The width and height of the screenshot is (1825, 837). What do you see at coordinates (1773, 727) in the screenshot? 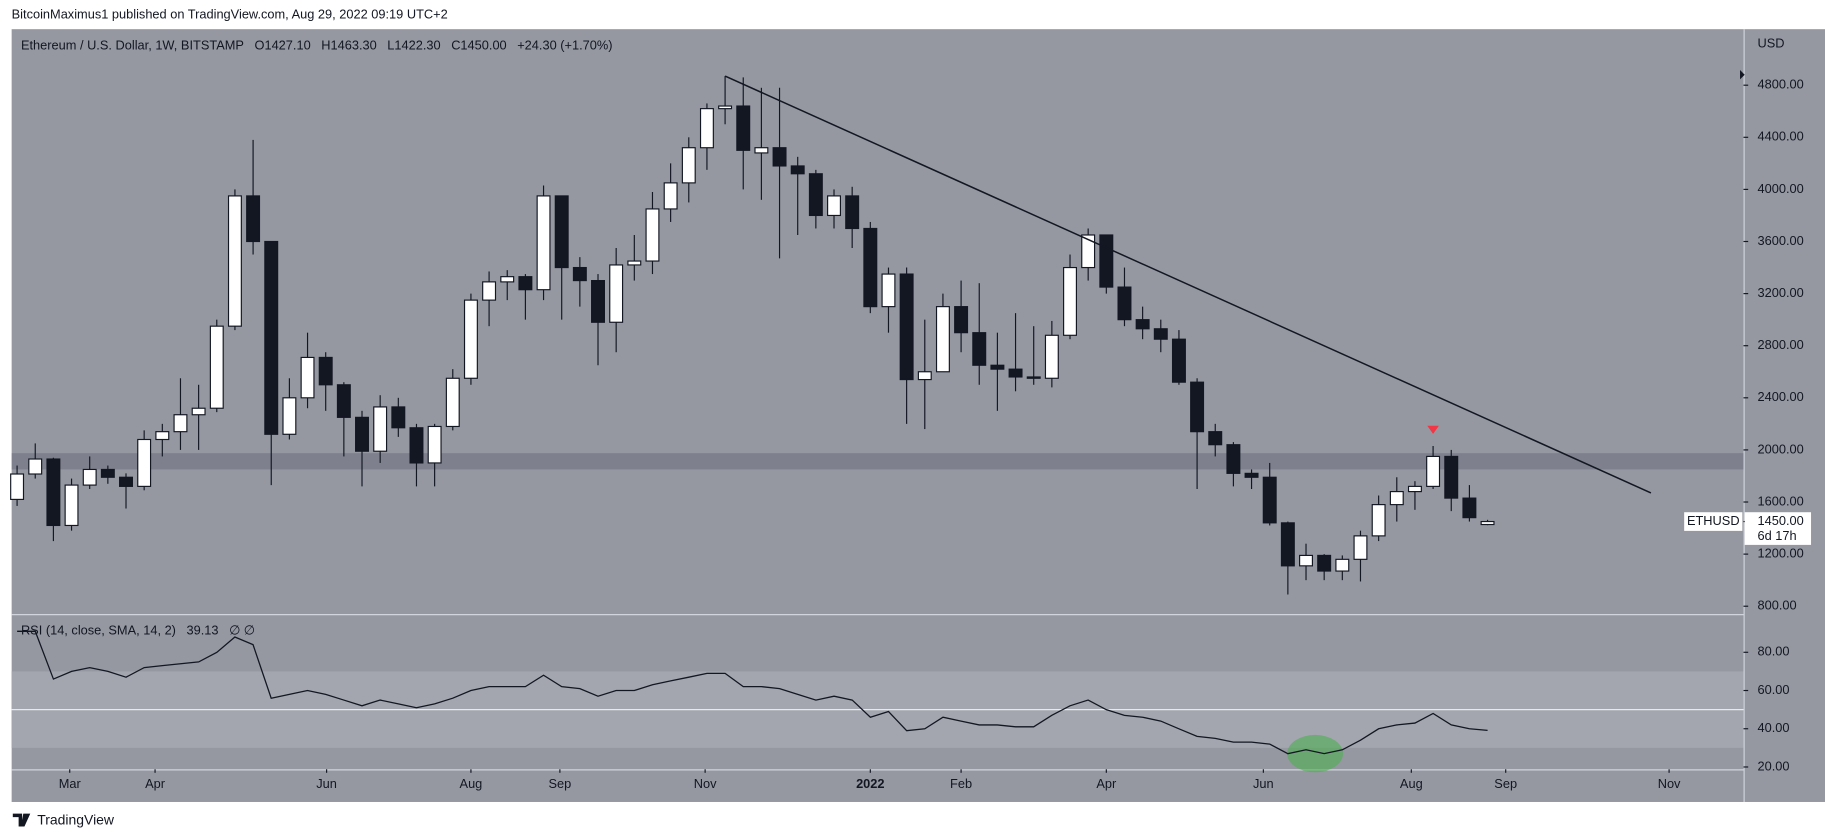
I see `rsi-y-tick-label: 40.00` at bounding box center [1773, 727].